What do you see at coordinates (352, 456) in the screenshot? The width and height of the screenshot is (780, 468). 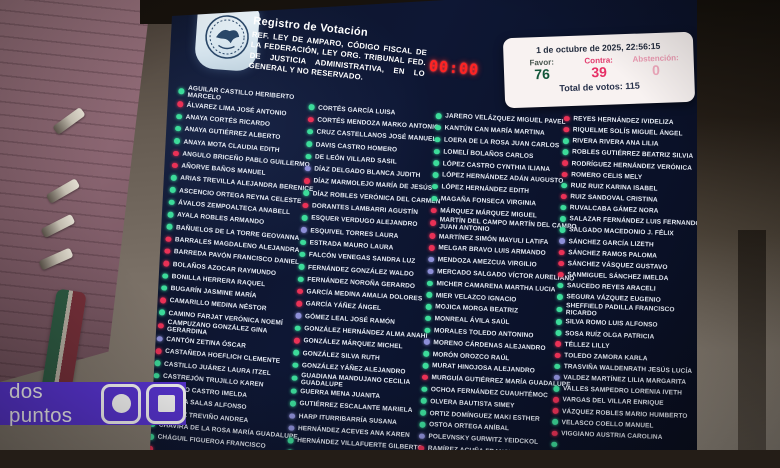 I see `legislator-name: HERRERA DAGDUG JOSÉ SABINO` at bounding box center [352, 456].